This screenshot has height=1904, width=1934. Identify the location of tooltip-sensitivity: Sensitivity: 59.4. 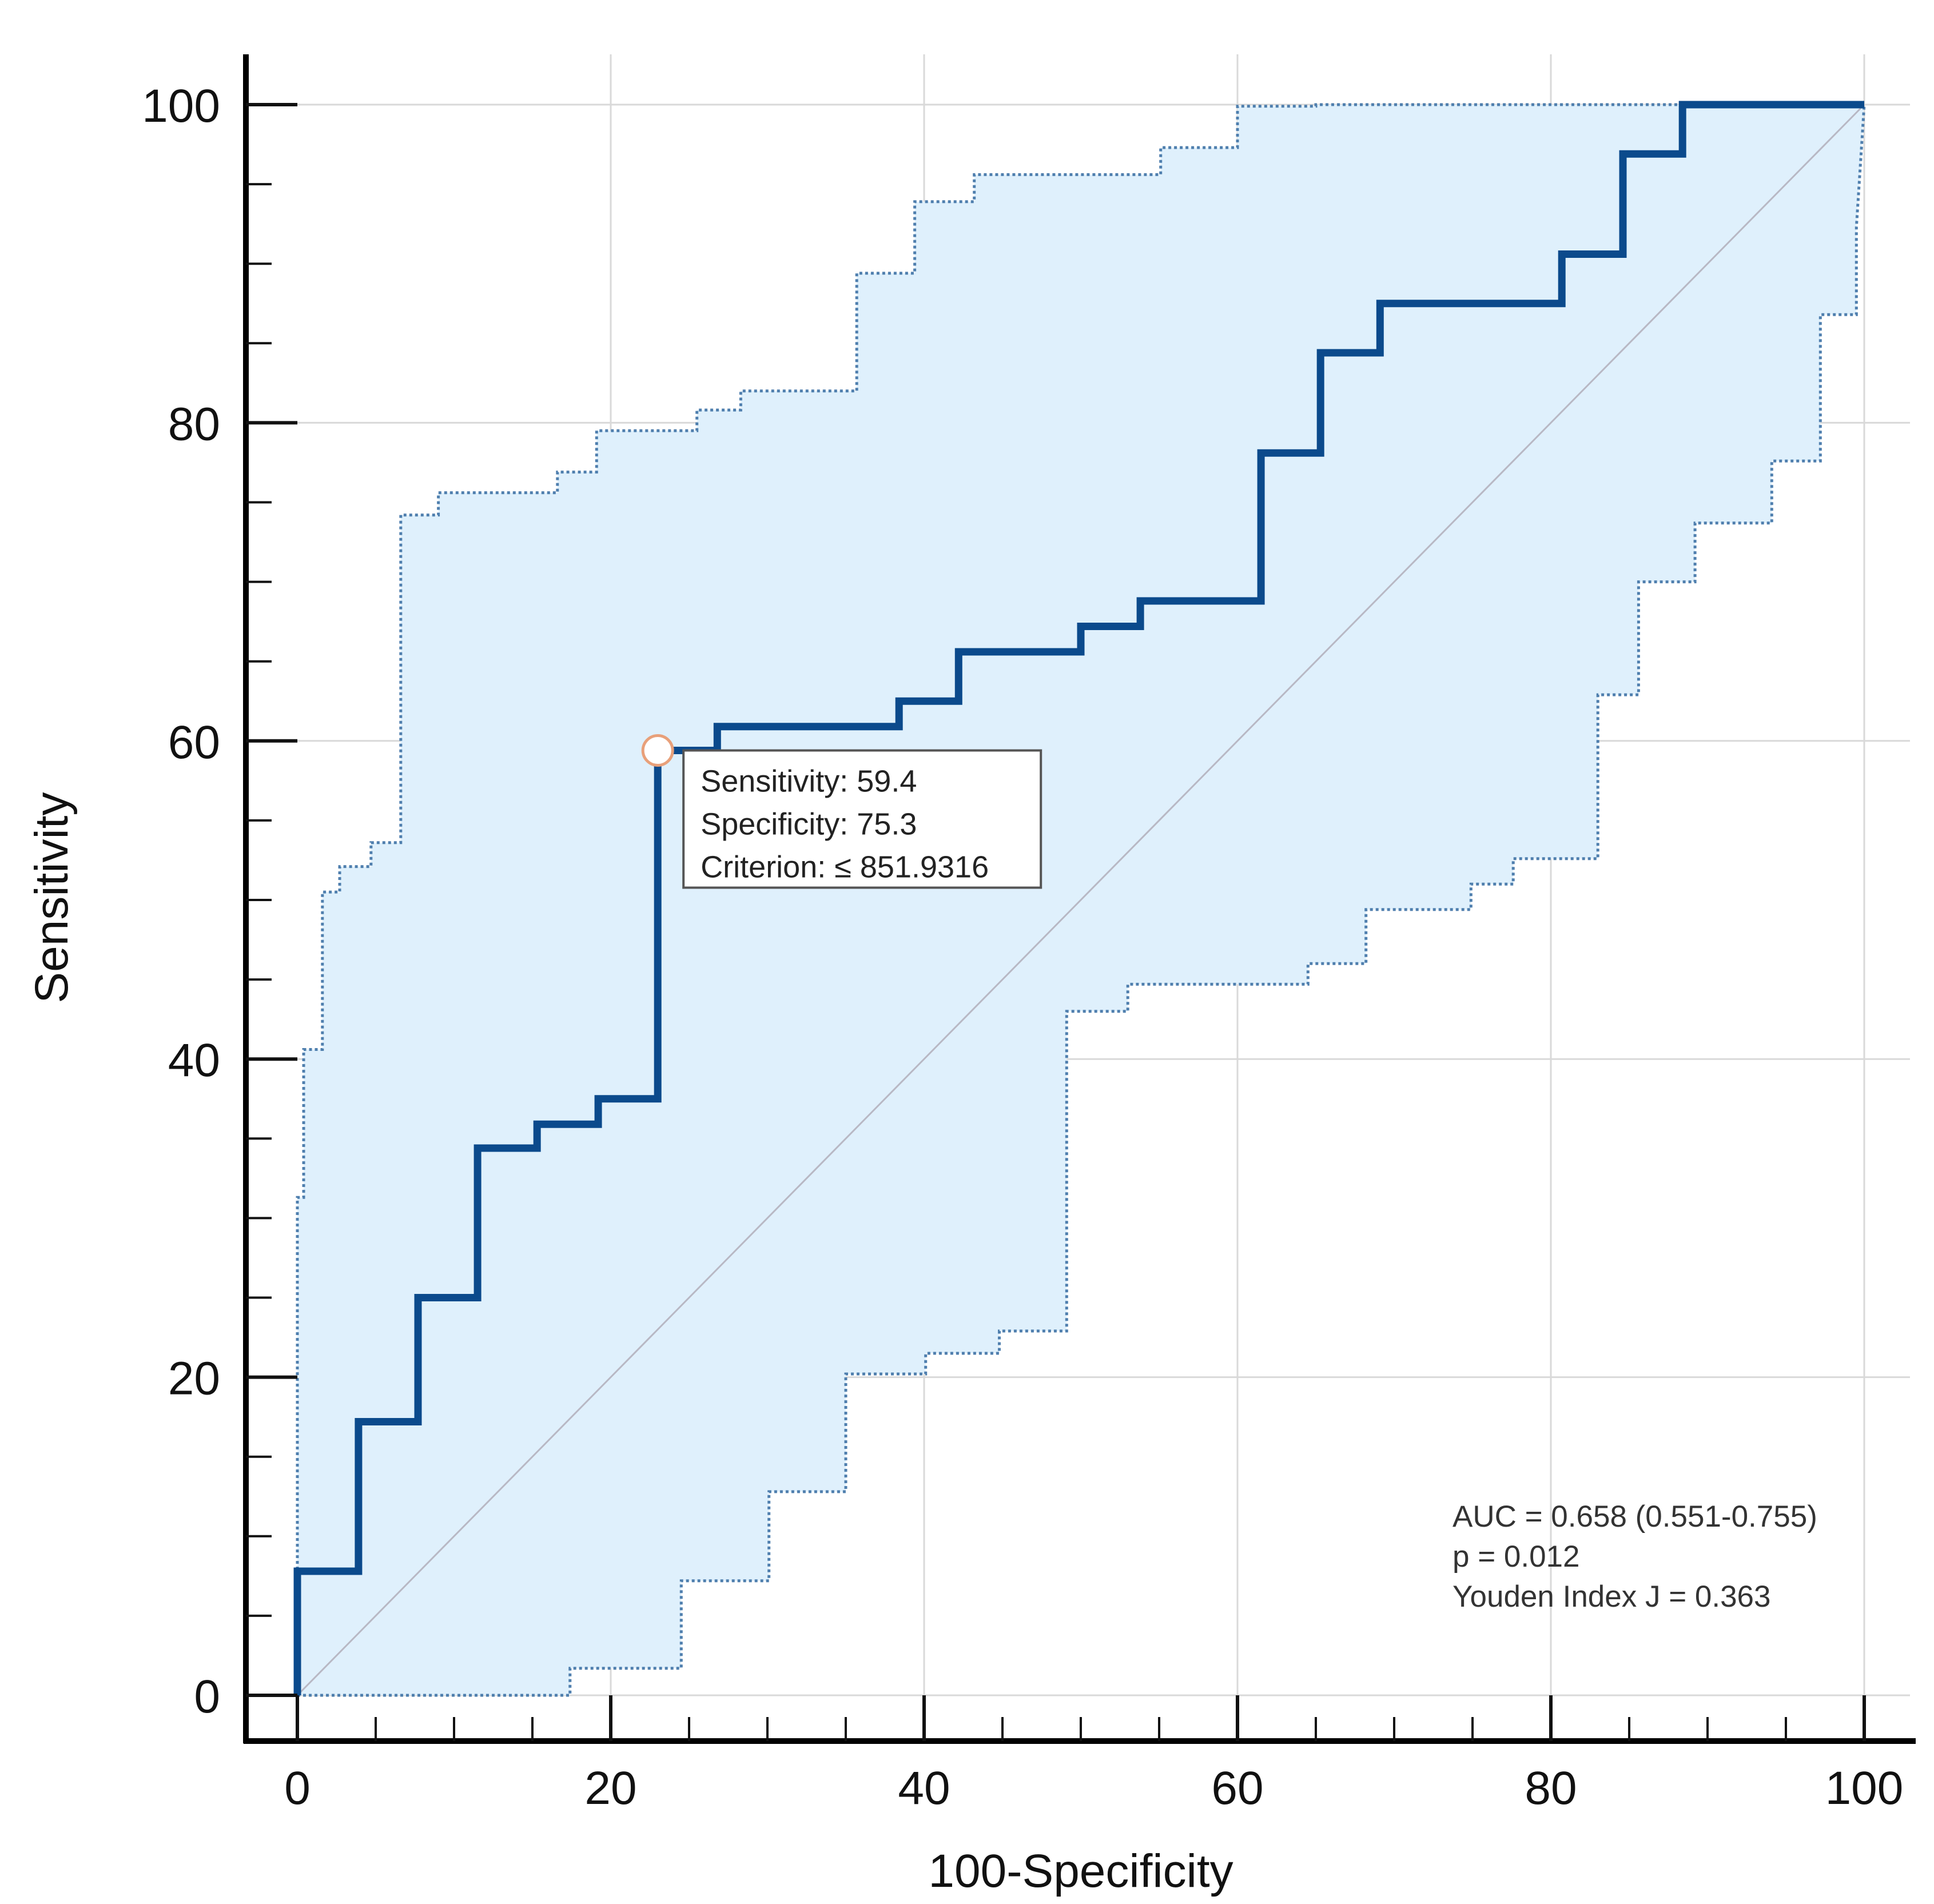
(809, 781).